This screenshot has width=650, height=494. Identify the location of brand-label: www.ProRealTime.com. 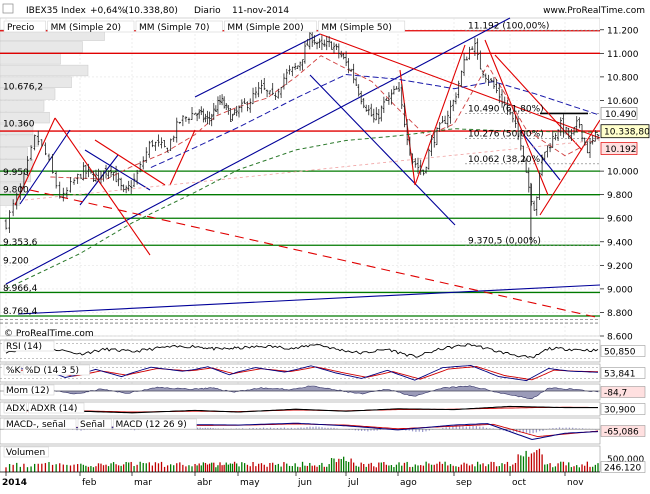
(594, 11).